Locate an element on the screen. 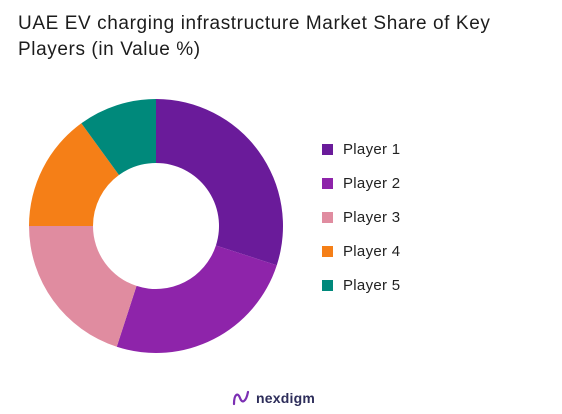 Image resolution: width=562 pixels, height=414 pixels. brand-logo: nexdigm is located at coordinates (273, 398).